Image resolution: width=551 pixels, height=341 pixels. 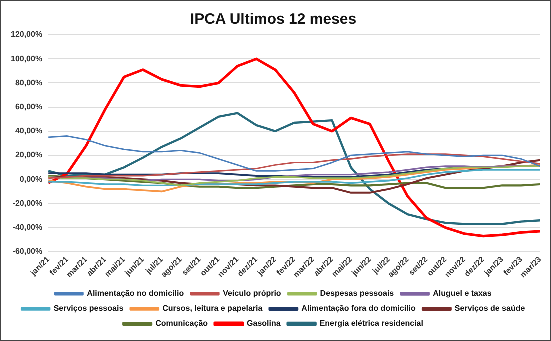 I want to click on legend-label: Aluguel e taxas, so click(x=462, y=293).